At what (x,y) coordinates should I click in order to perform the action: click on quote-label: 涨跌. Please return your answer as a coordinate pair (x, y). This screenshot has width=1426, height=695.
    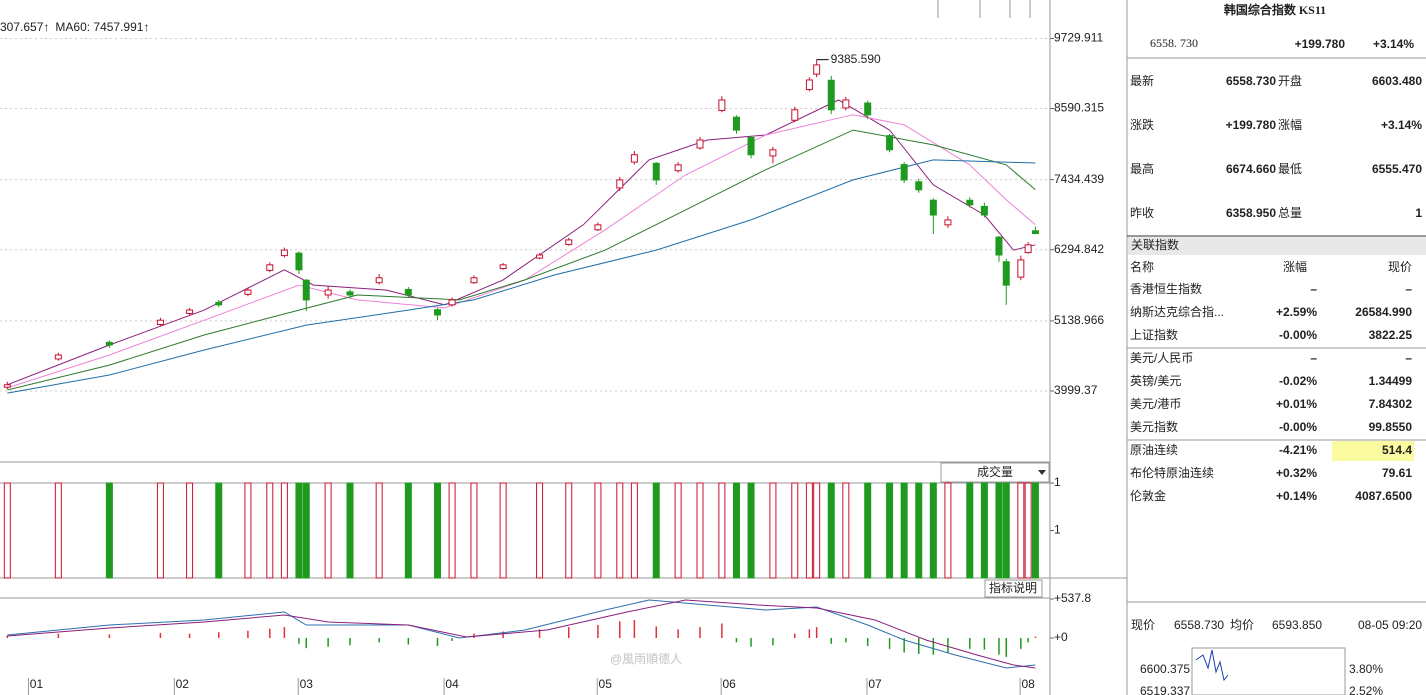
    Looking at the image, I should click on (1142, 124).